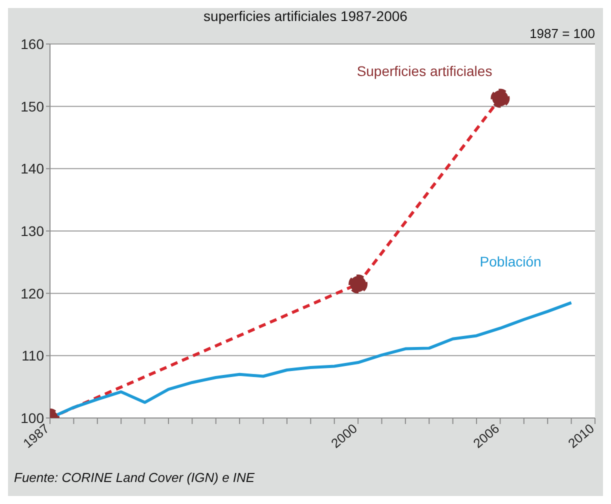 The width and height of the screenshot is (611, 504). I want to click on chart-title: superficies artificiales 1987-2006, so click(305, 16).